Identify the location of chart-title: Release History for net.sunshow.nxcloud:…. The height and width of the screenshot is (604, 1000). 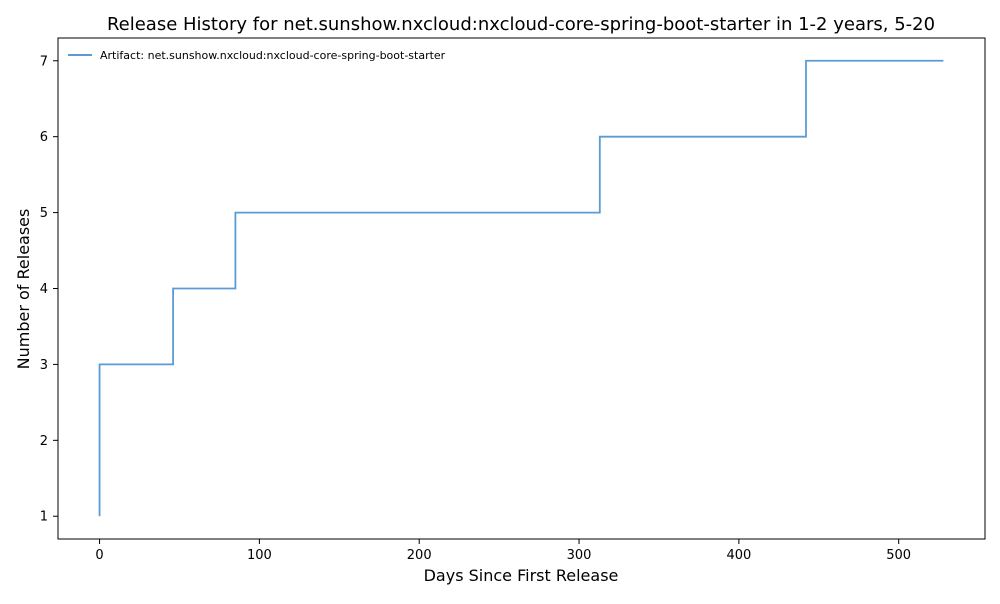
(521, 24).